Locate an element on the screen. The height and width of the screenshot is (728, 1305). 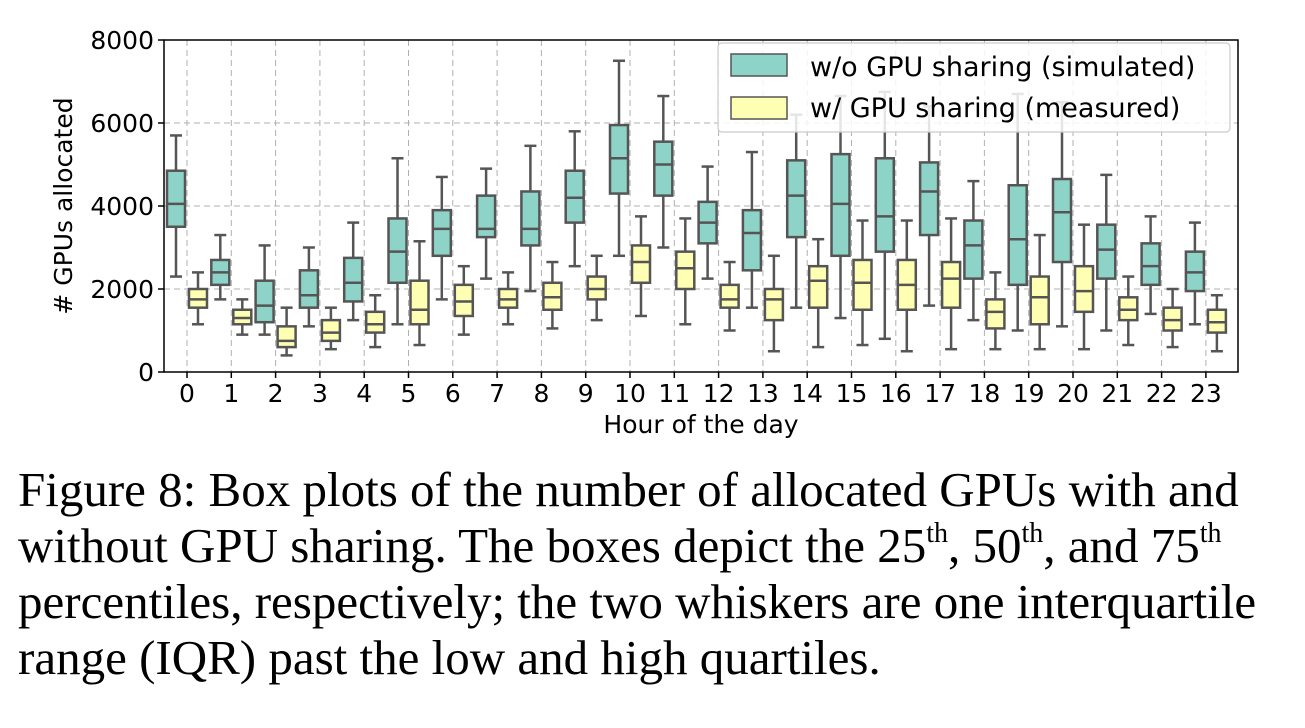
x-tick-label: 15 is located at coordinates (852, 393).